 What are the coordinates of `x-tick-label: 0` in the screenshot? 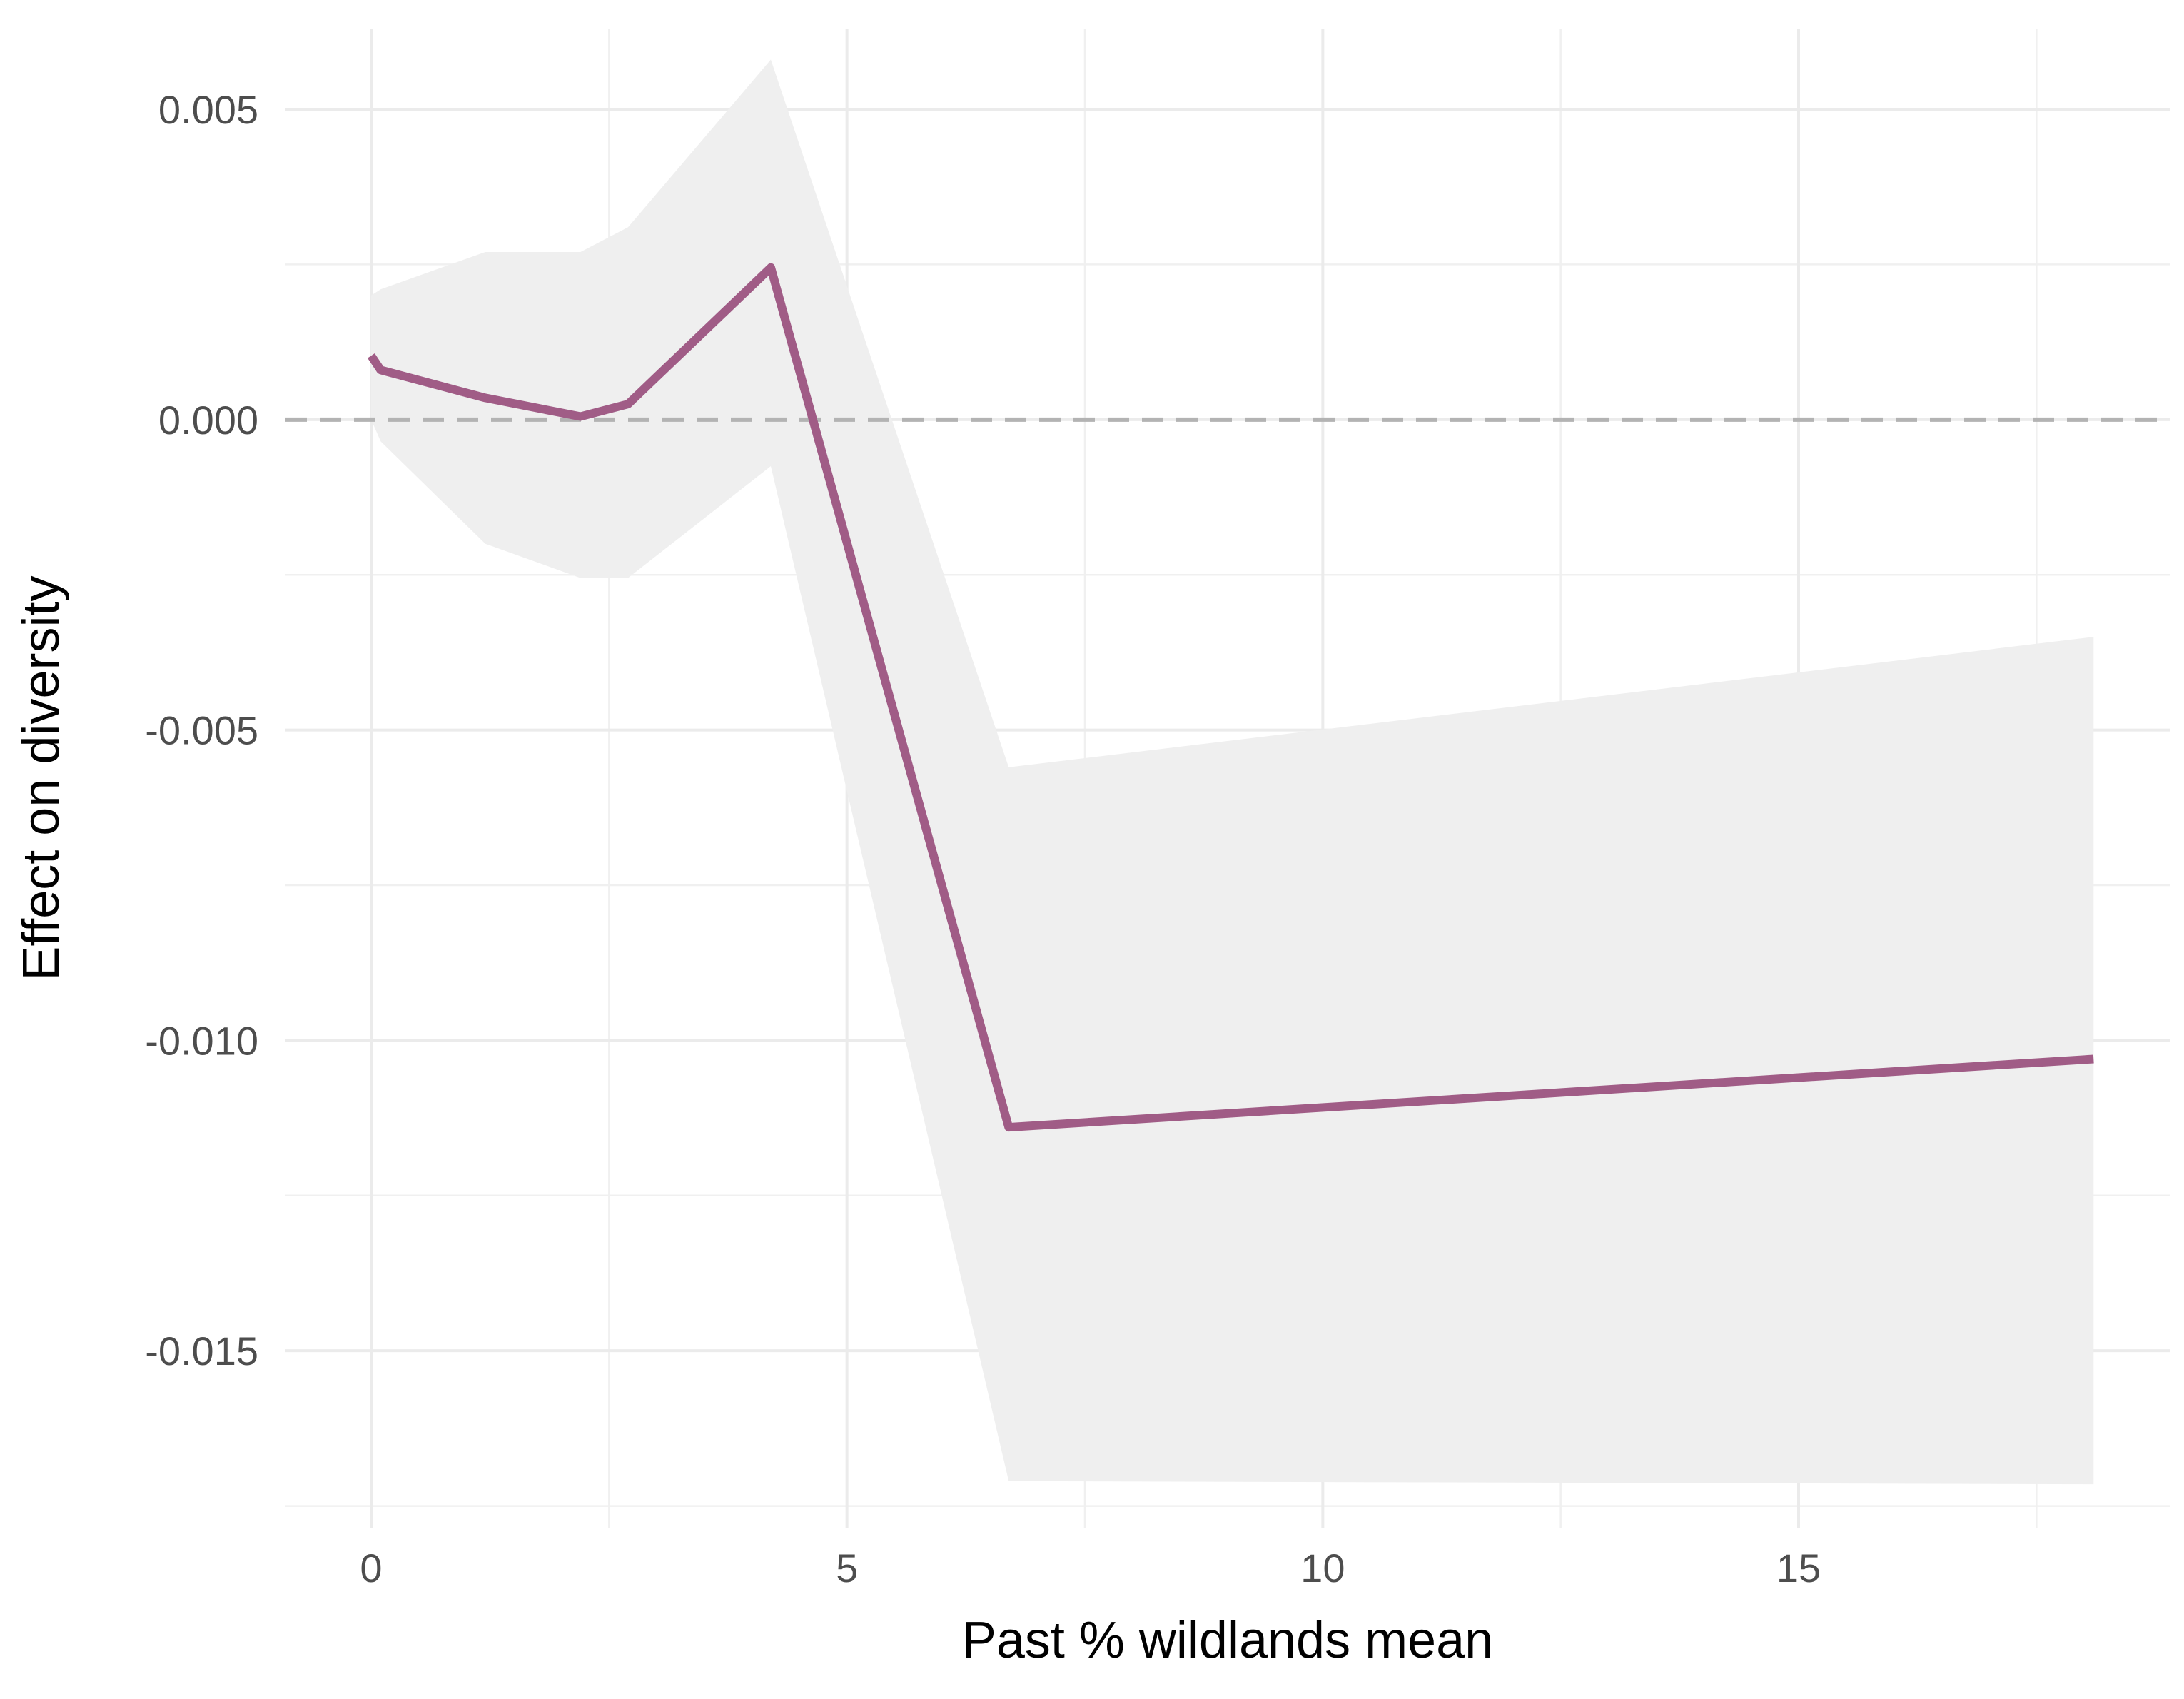 It's located at (371, 1568).